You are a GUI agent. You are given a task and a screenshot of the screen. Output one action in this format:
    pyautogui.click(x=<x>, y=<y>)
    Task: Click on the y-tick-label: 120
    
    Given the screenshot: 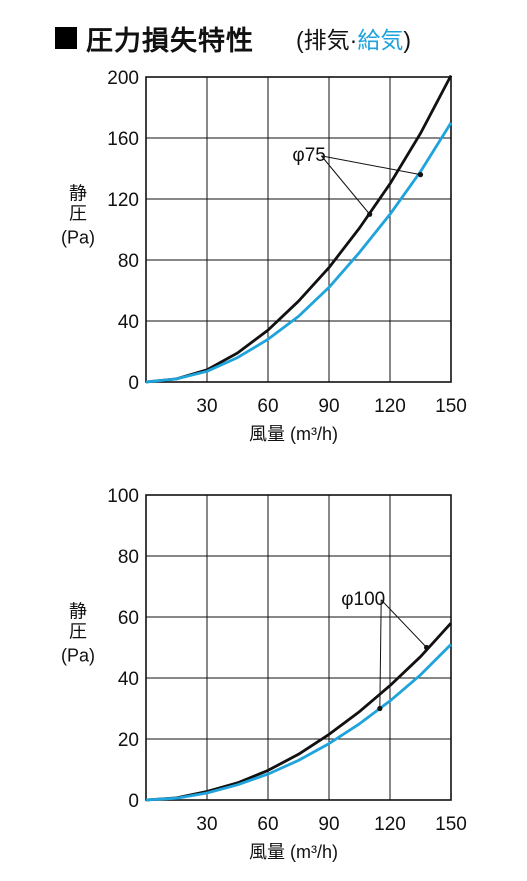 What is the action you would take?
    pyautogui.click(x=123, y=200)
    